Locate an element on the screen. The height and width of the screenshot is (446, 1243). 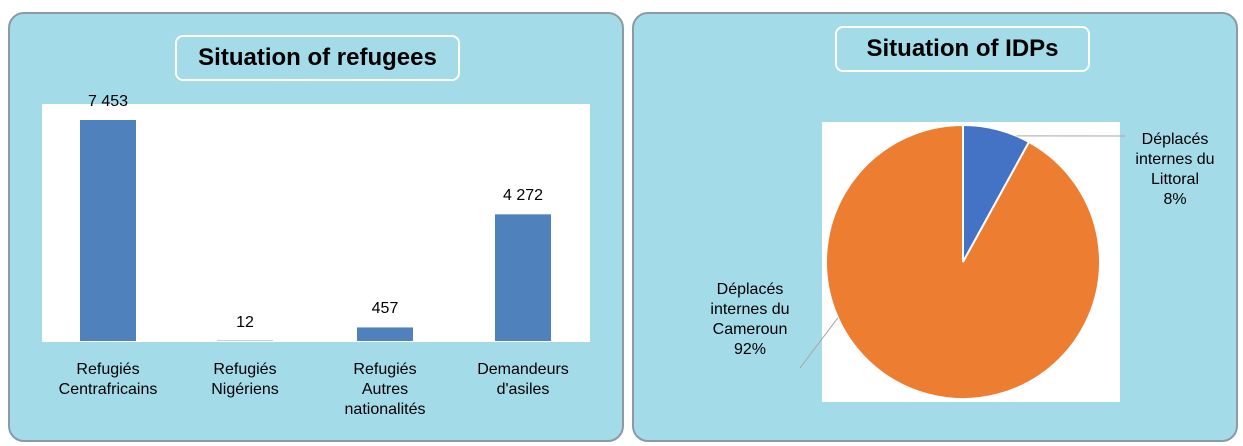
chart-title: Situation of refugees is located at coordinates (317, 58).